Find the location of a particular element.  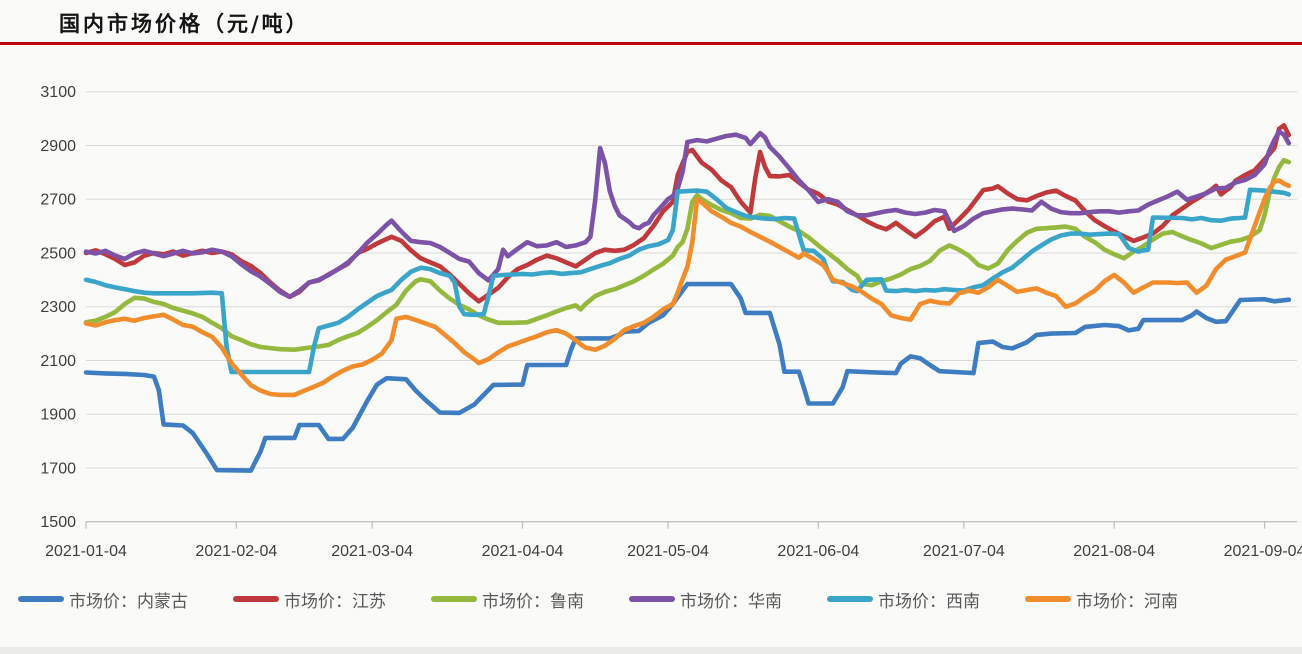

legend-label: 市场价：河南 is located at coordinates (1127, 601).